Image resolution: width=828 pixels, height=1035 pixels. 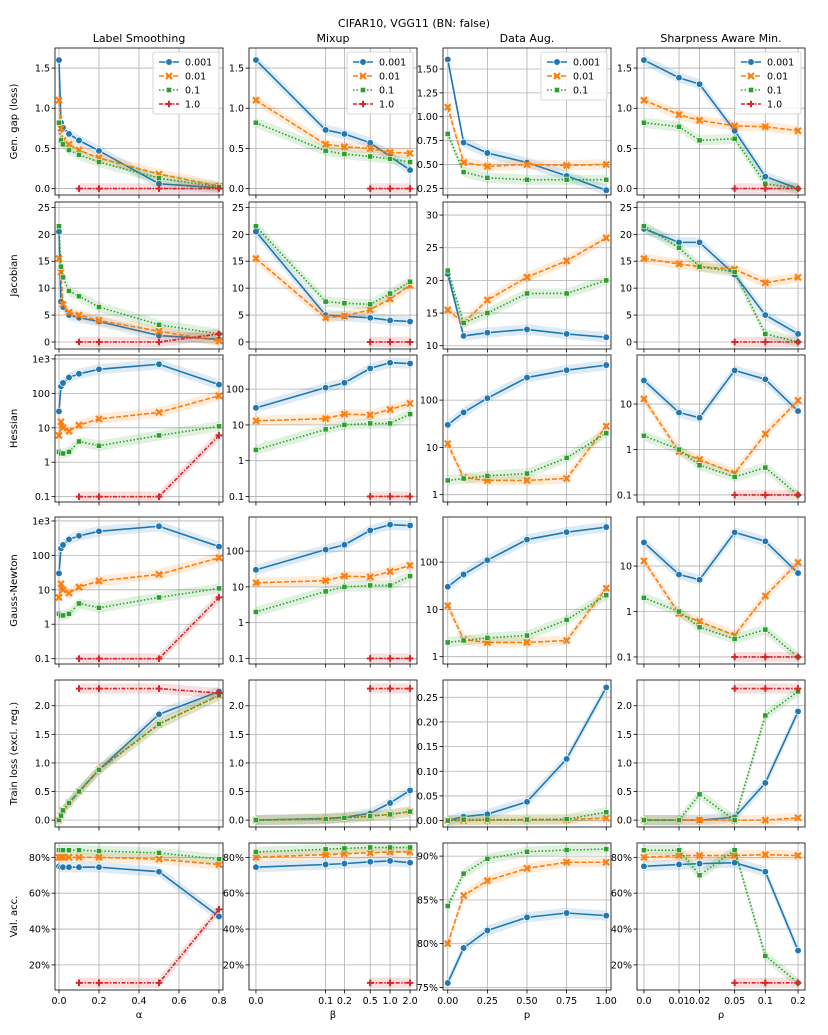 I want to click on y-tick-label: 1.5, so click(x=236, y=69).